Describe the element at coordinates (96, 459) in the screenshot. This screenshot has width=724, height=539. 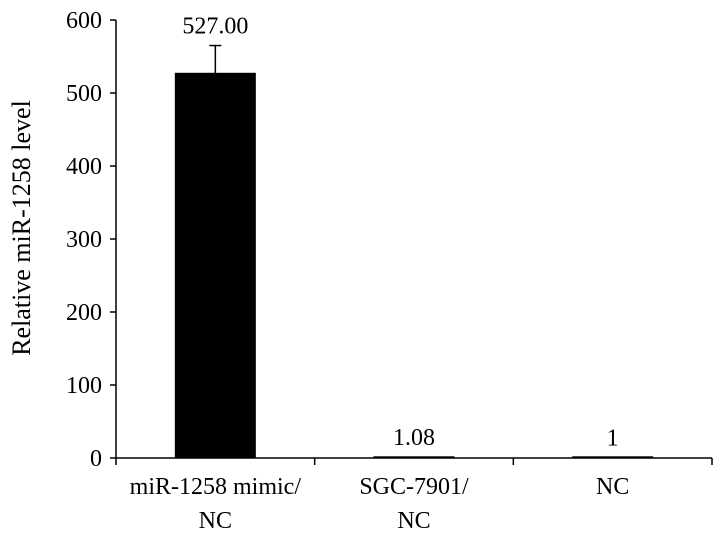
I see `y-tick-label: 0` at that location.